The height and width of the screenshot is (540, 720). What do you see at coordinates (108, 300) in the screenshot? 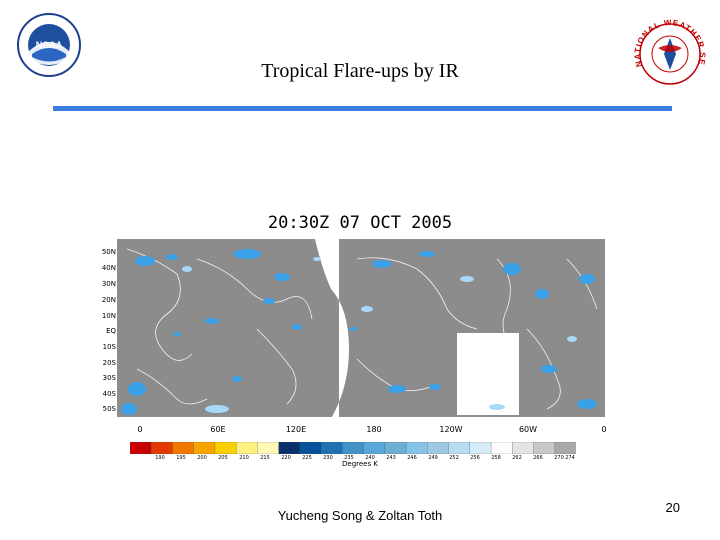
I see `lat-label: 20N` at bounding box center [108, 300].